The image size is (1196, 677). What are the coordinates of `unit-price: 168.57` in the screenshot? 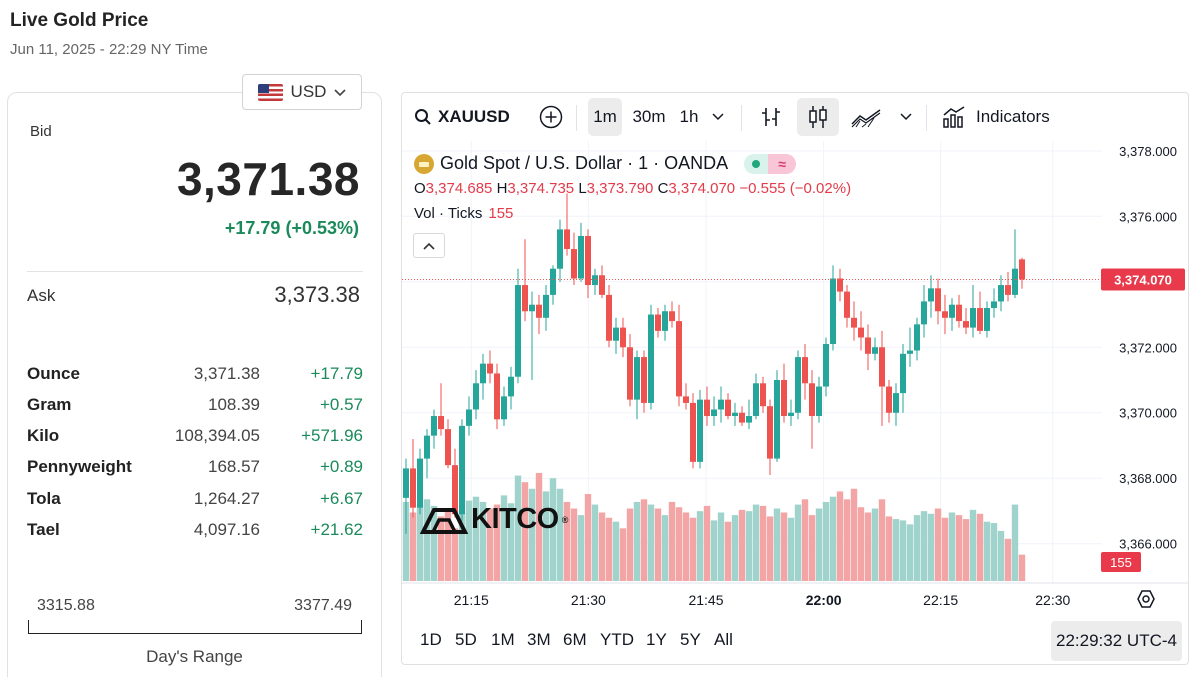 It's located at (234, 466).